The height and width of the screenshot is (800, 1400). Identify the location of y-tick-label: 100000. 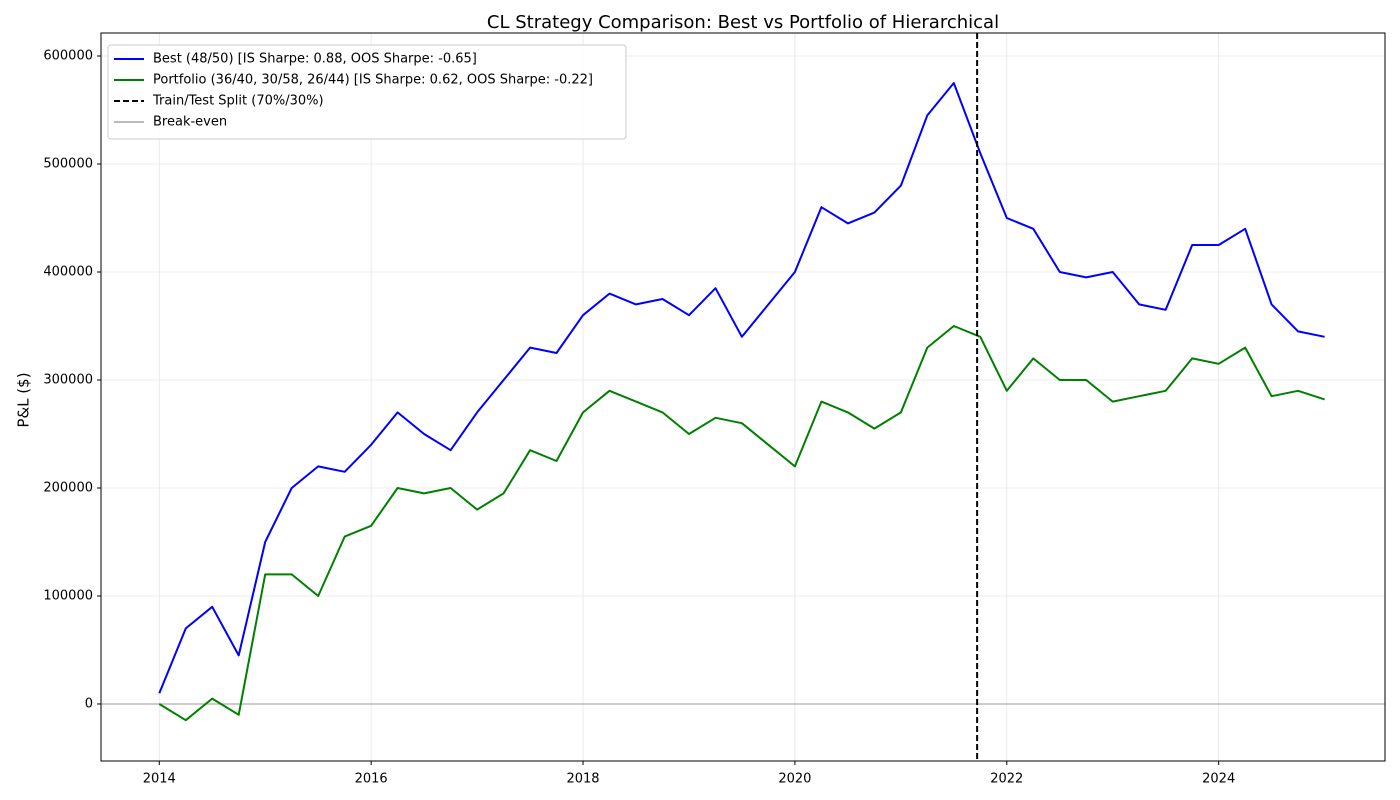
(68, 595).